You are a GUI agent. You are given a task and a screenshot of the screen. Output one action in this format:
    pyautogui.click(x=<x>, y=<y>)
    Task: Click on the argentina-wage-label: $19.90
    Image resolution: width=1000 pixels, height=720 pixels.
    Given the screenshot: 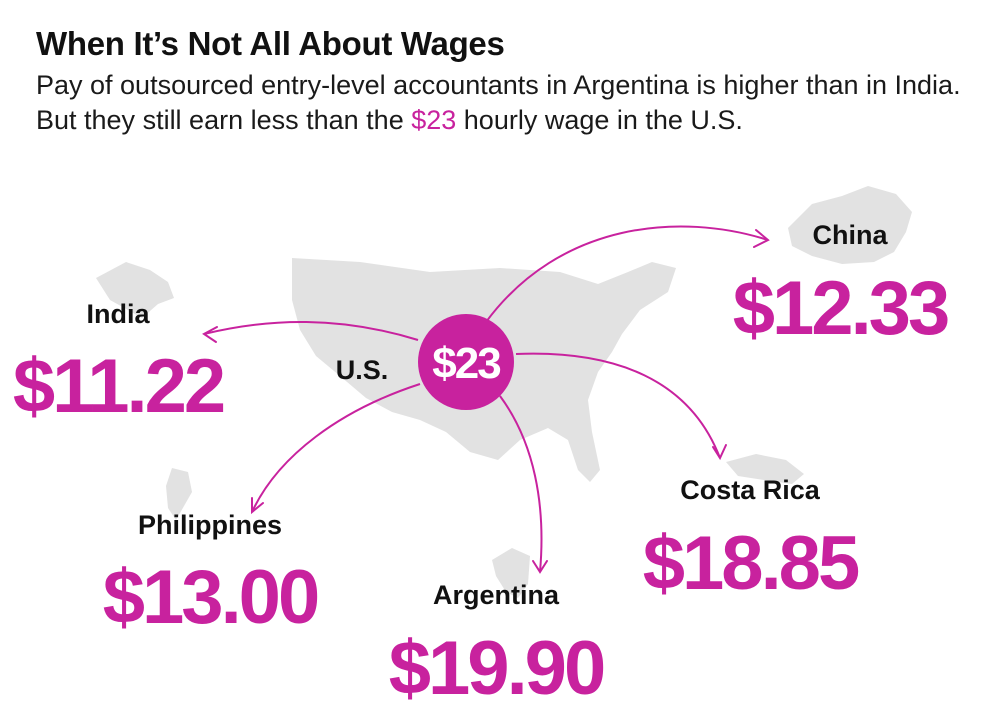 What is the action you would take?
    pyautogui.click(x=496, y=668)
    